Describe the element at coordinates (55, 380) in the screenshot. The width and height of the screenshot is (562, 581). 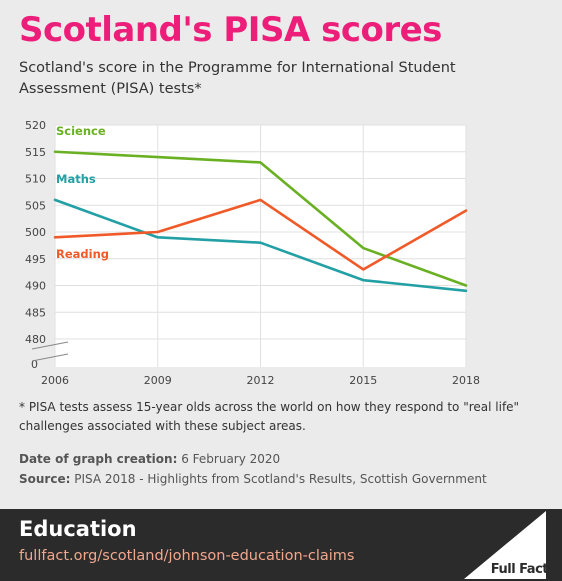
I see `x-tick-label: 2006` at that location.